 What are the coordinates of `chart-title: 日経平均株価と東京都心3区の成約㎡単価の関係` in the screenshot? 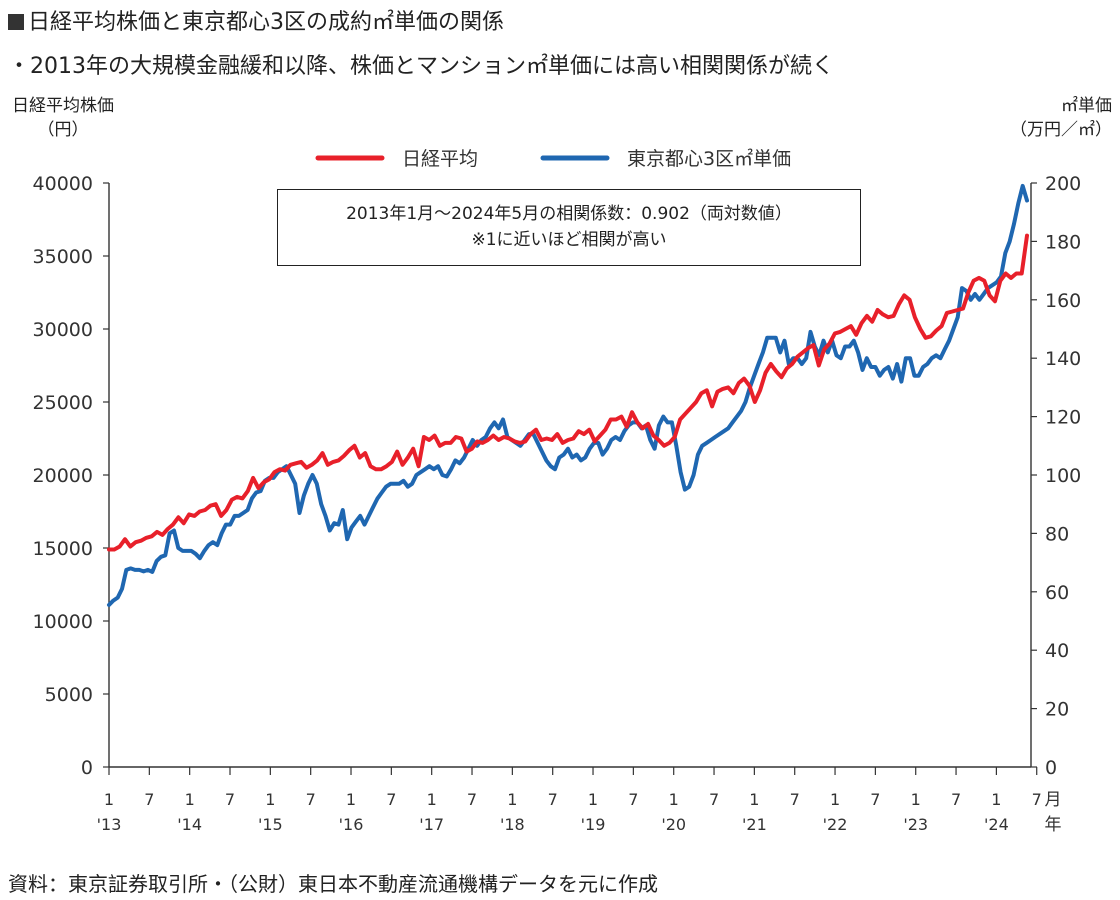 It's located at (256, 20).